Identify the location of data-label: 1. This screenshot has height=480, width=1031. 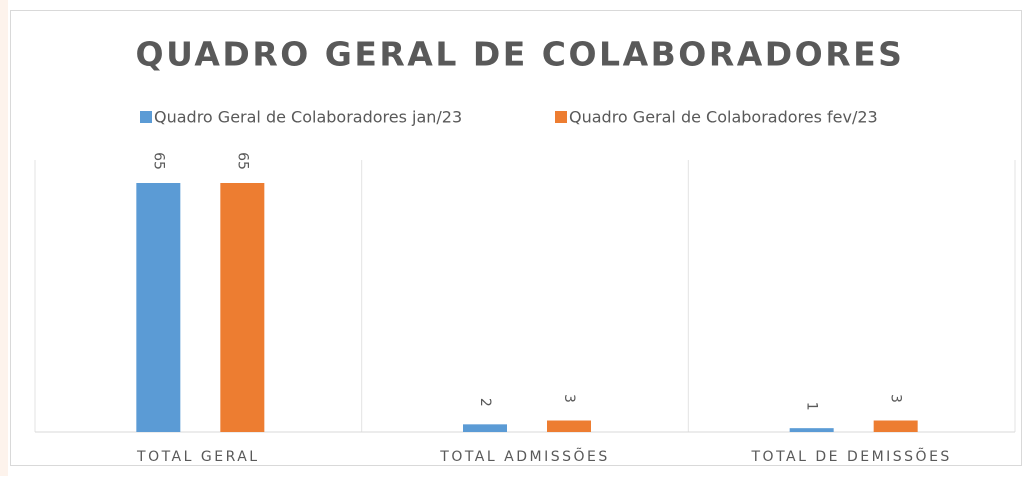
(812, 406).